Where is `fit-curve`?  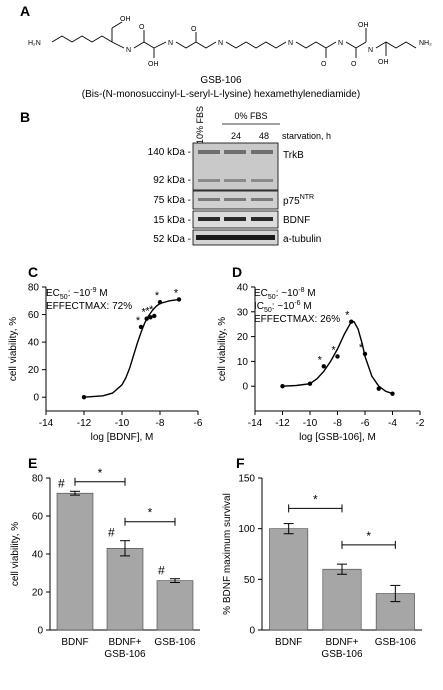
fit-curve is located at coordinates (131, 348).